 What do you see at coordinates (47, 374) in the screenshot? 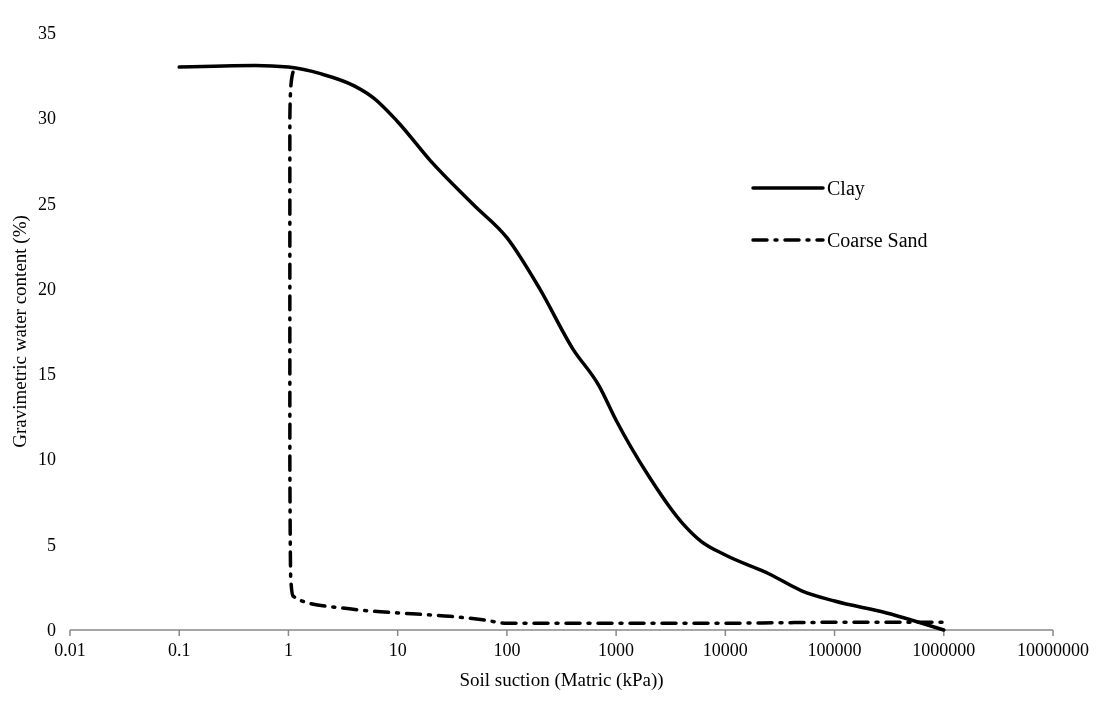
I see `y-tick-label: 15` at bounding box center [47, 374].